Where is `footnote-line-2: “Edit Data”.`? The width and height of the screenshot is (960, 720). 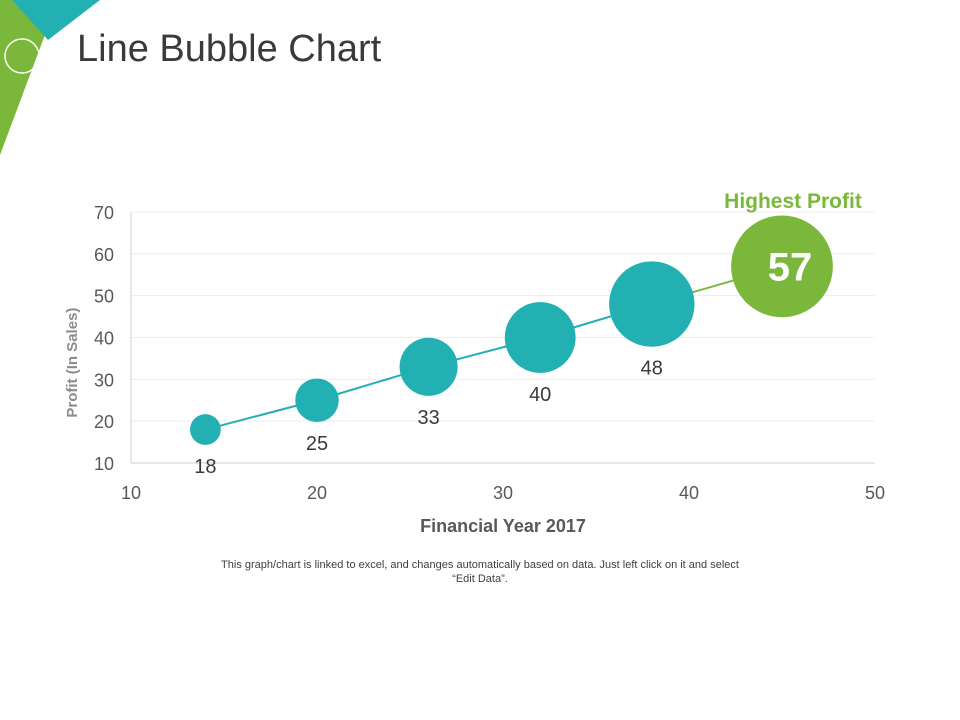 footnote-line-2: “Edit Data”. is located at coordinates (480, 579).